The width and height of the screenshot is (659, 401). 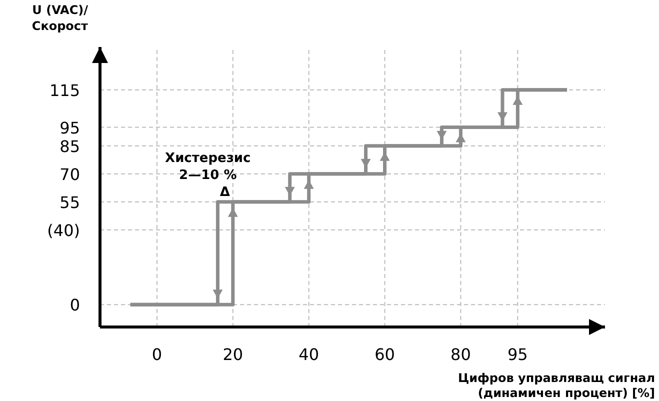 What do you see at coordinates (60, 18) in the screenshot?
I see `y-axis-title: U (VAC)/ Скорост` at bounding box center [60, 18].